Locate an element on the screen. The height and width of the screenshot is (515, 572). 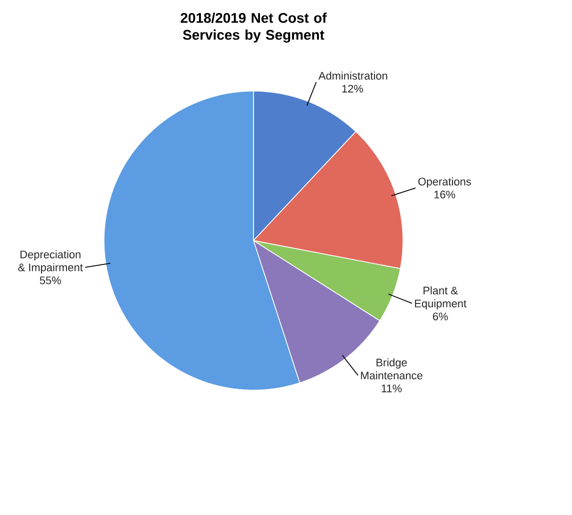
data-label: 55% is located at coordinates (50, 280).